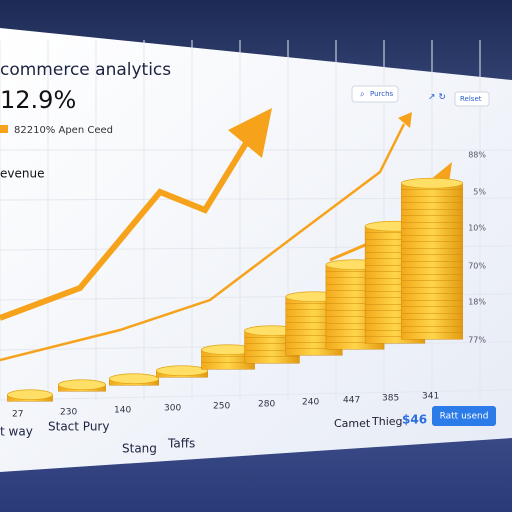 The image size is (512, 516). What do you see at coordinates (477, 340) in the screenshot?
I see `axis-label: 77%` at bounding box center [477, 340].